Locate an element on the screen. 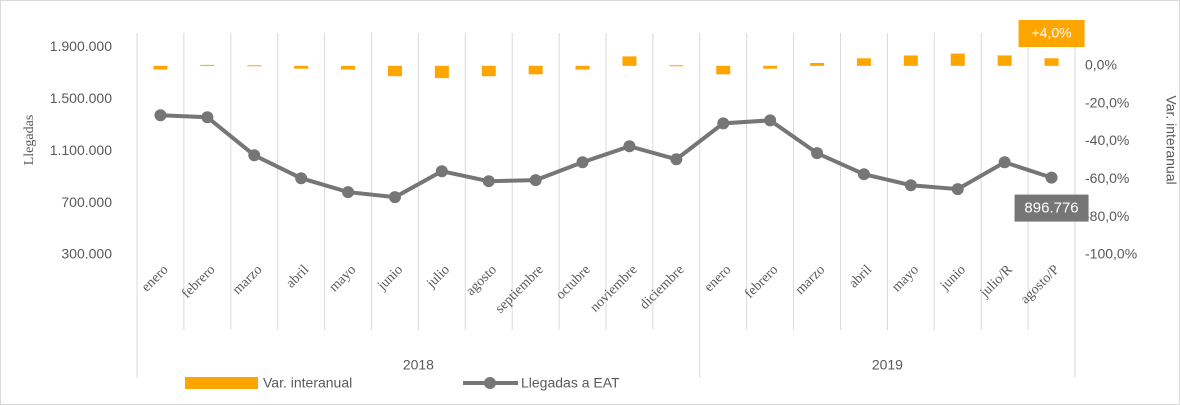 The image size is (1180, 405). legend-label: Var. interanual is located at coordinates (307, 383).